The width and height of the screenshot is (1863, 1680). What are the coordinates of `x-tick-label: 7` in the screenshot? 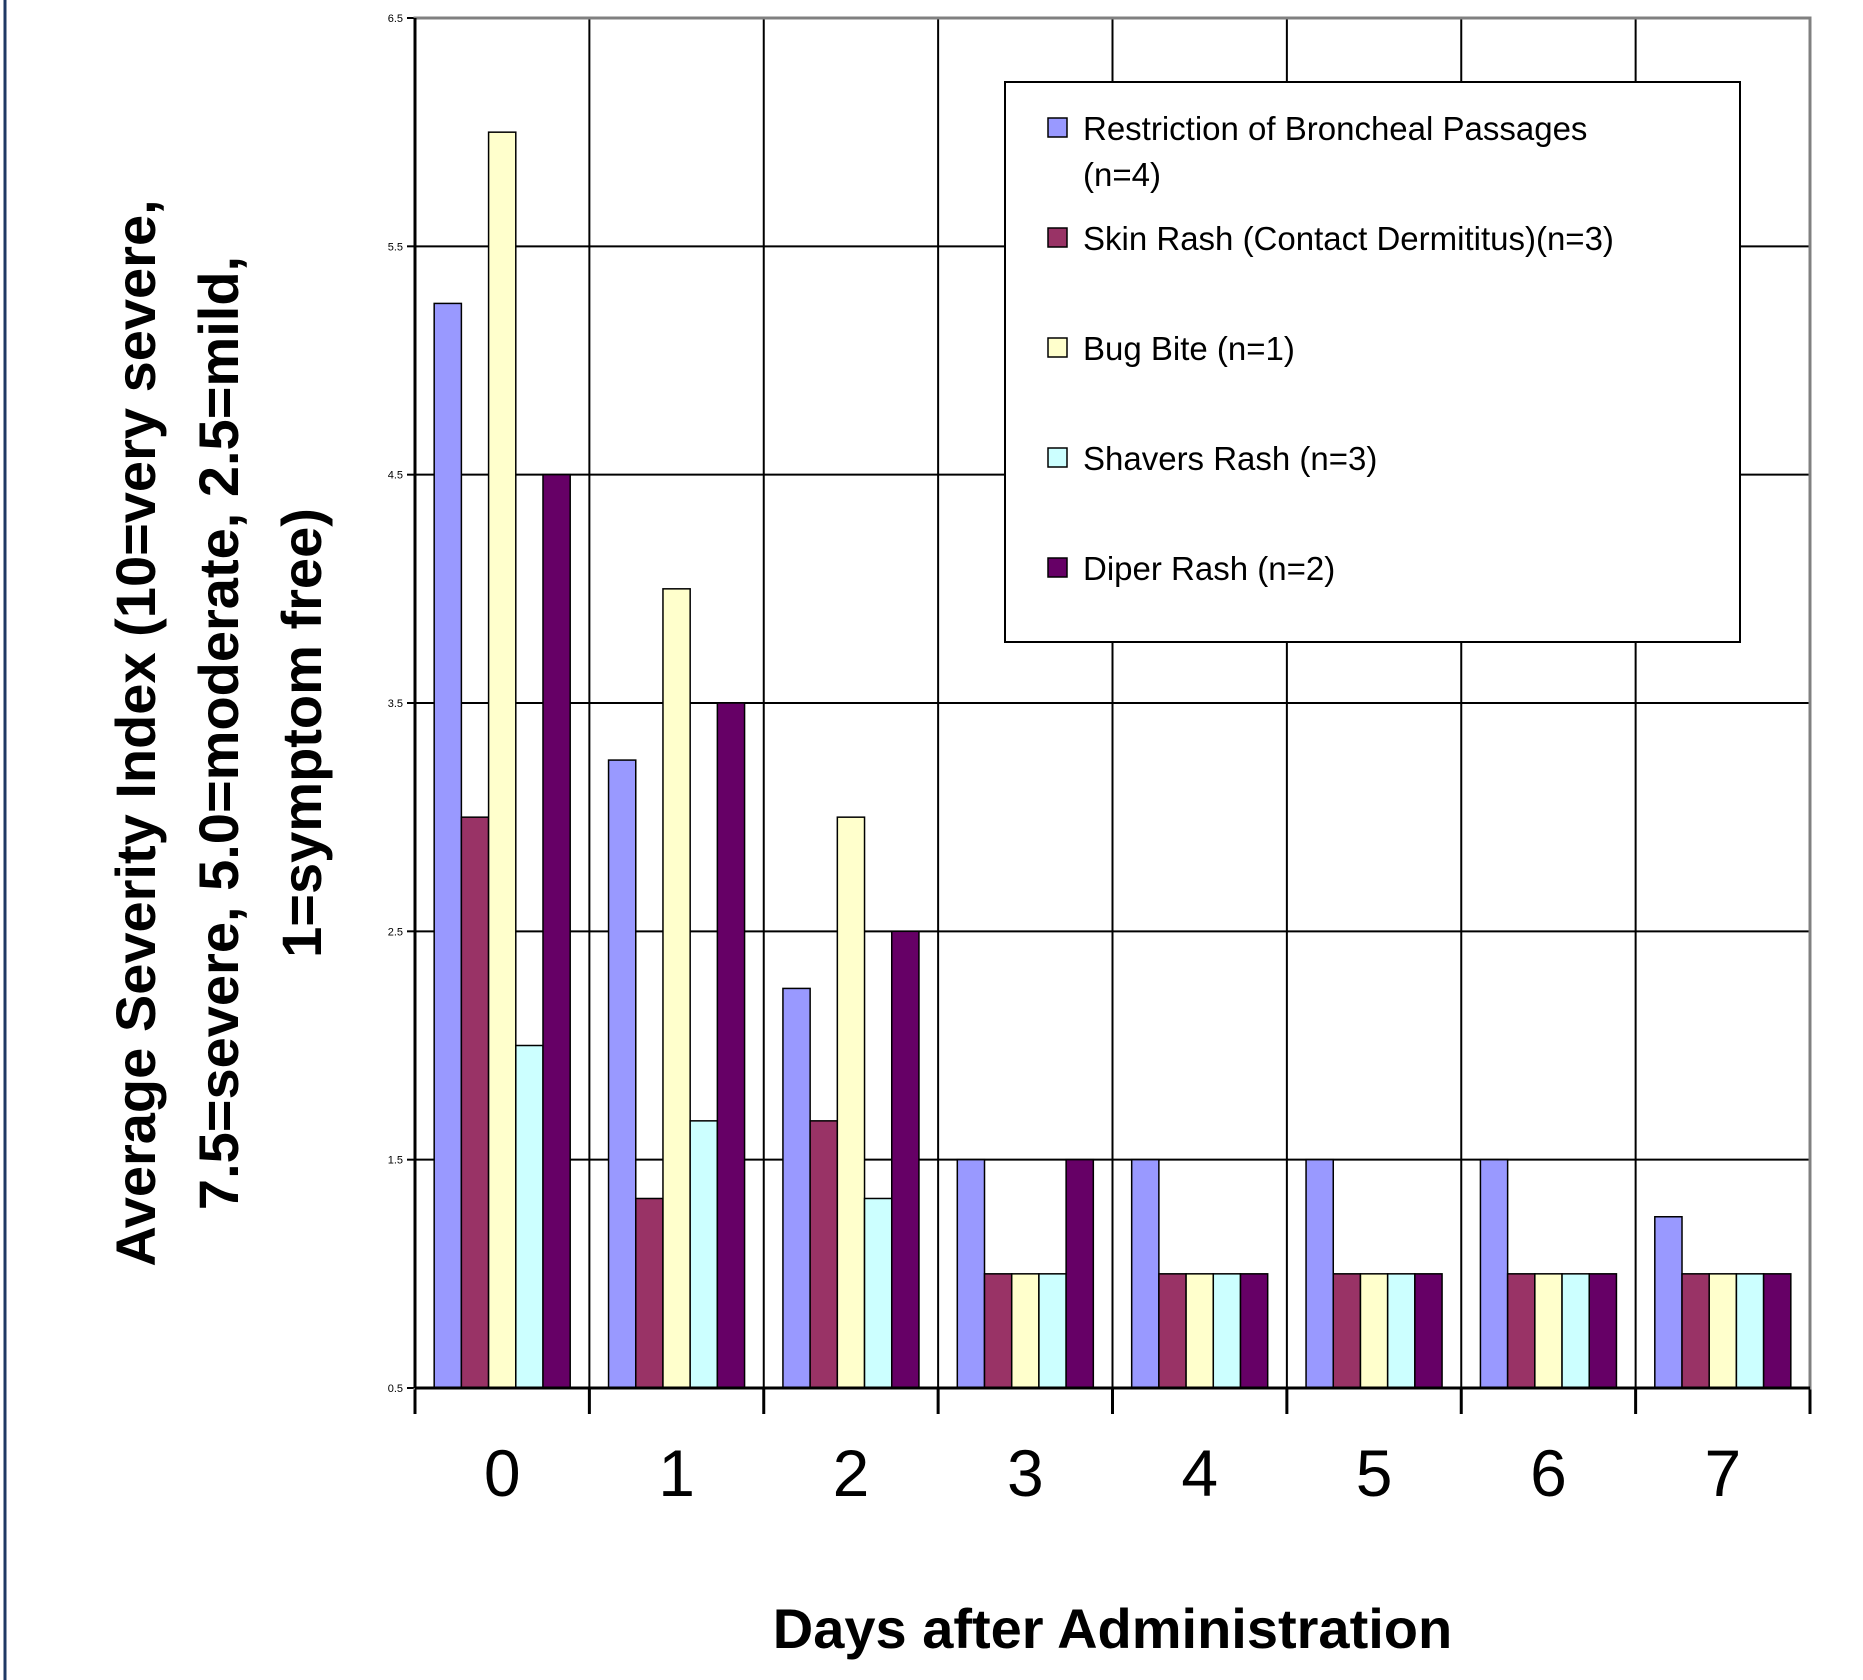 It's located at (1722, 1473).